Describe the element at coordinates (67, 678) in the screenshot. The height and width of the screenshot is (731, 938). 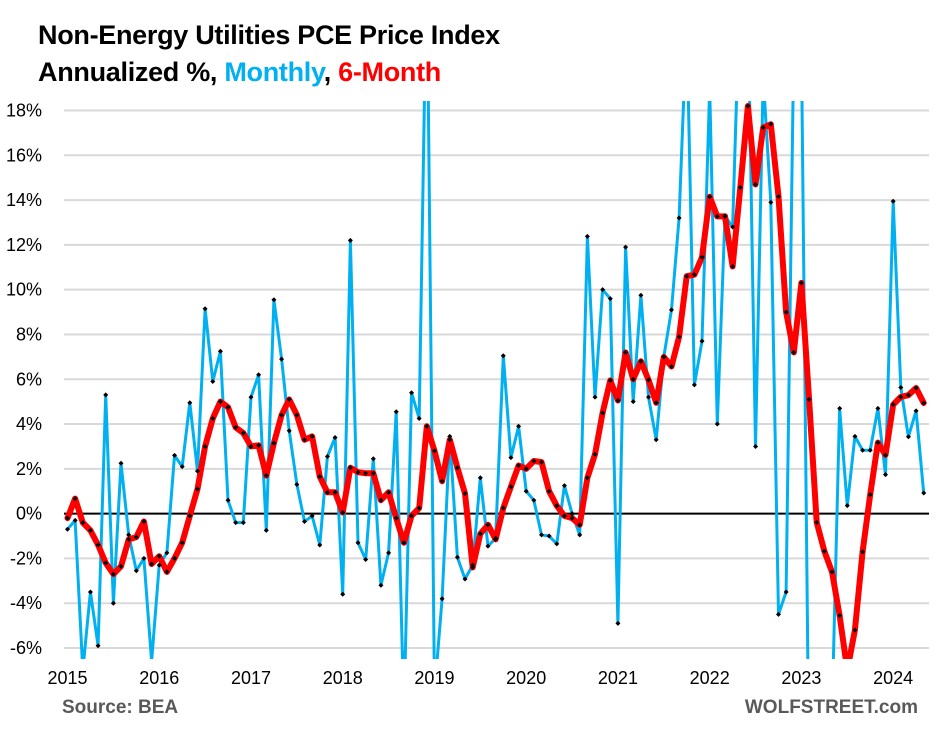
I see `x-tick-label: 2015` at that location.